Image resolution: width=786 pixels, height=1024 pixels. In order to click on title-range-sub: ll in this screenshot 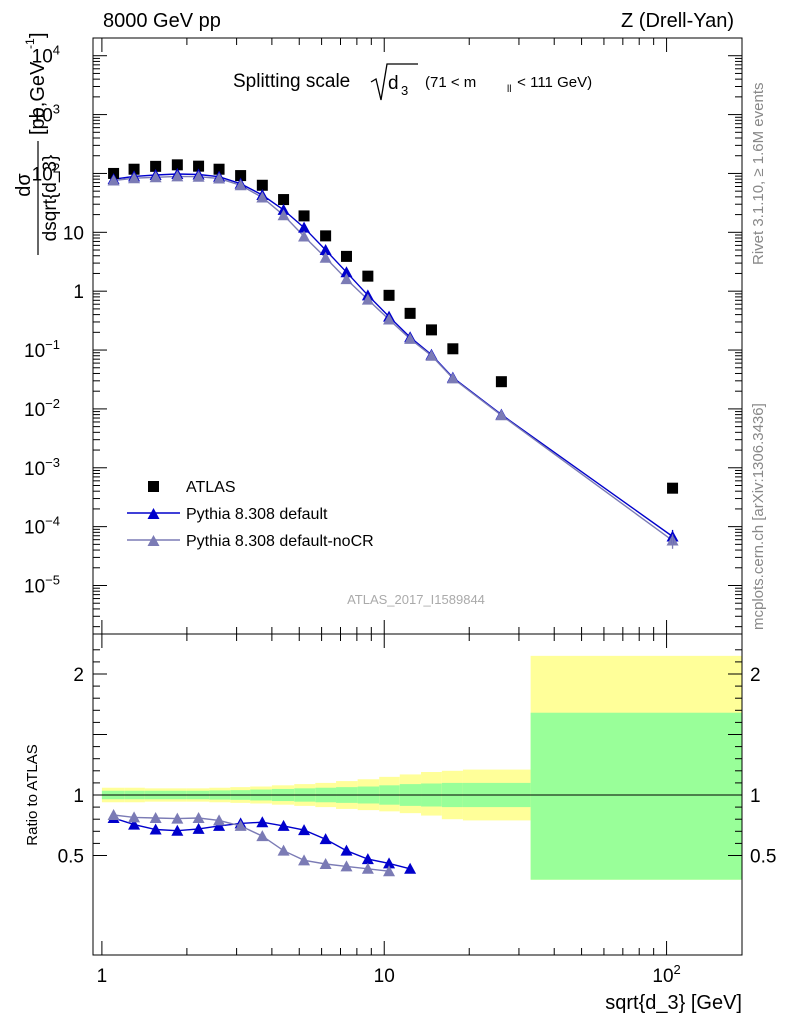, I will do `click(509, 89)`.